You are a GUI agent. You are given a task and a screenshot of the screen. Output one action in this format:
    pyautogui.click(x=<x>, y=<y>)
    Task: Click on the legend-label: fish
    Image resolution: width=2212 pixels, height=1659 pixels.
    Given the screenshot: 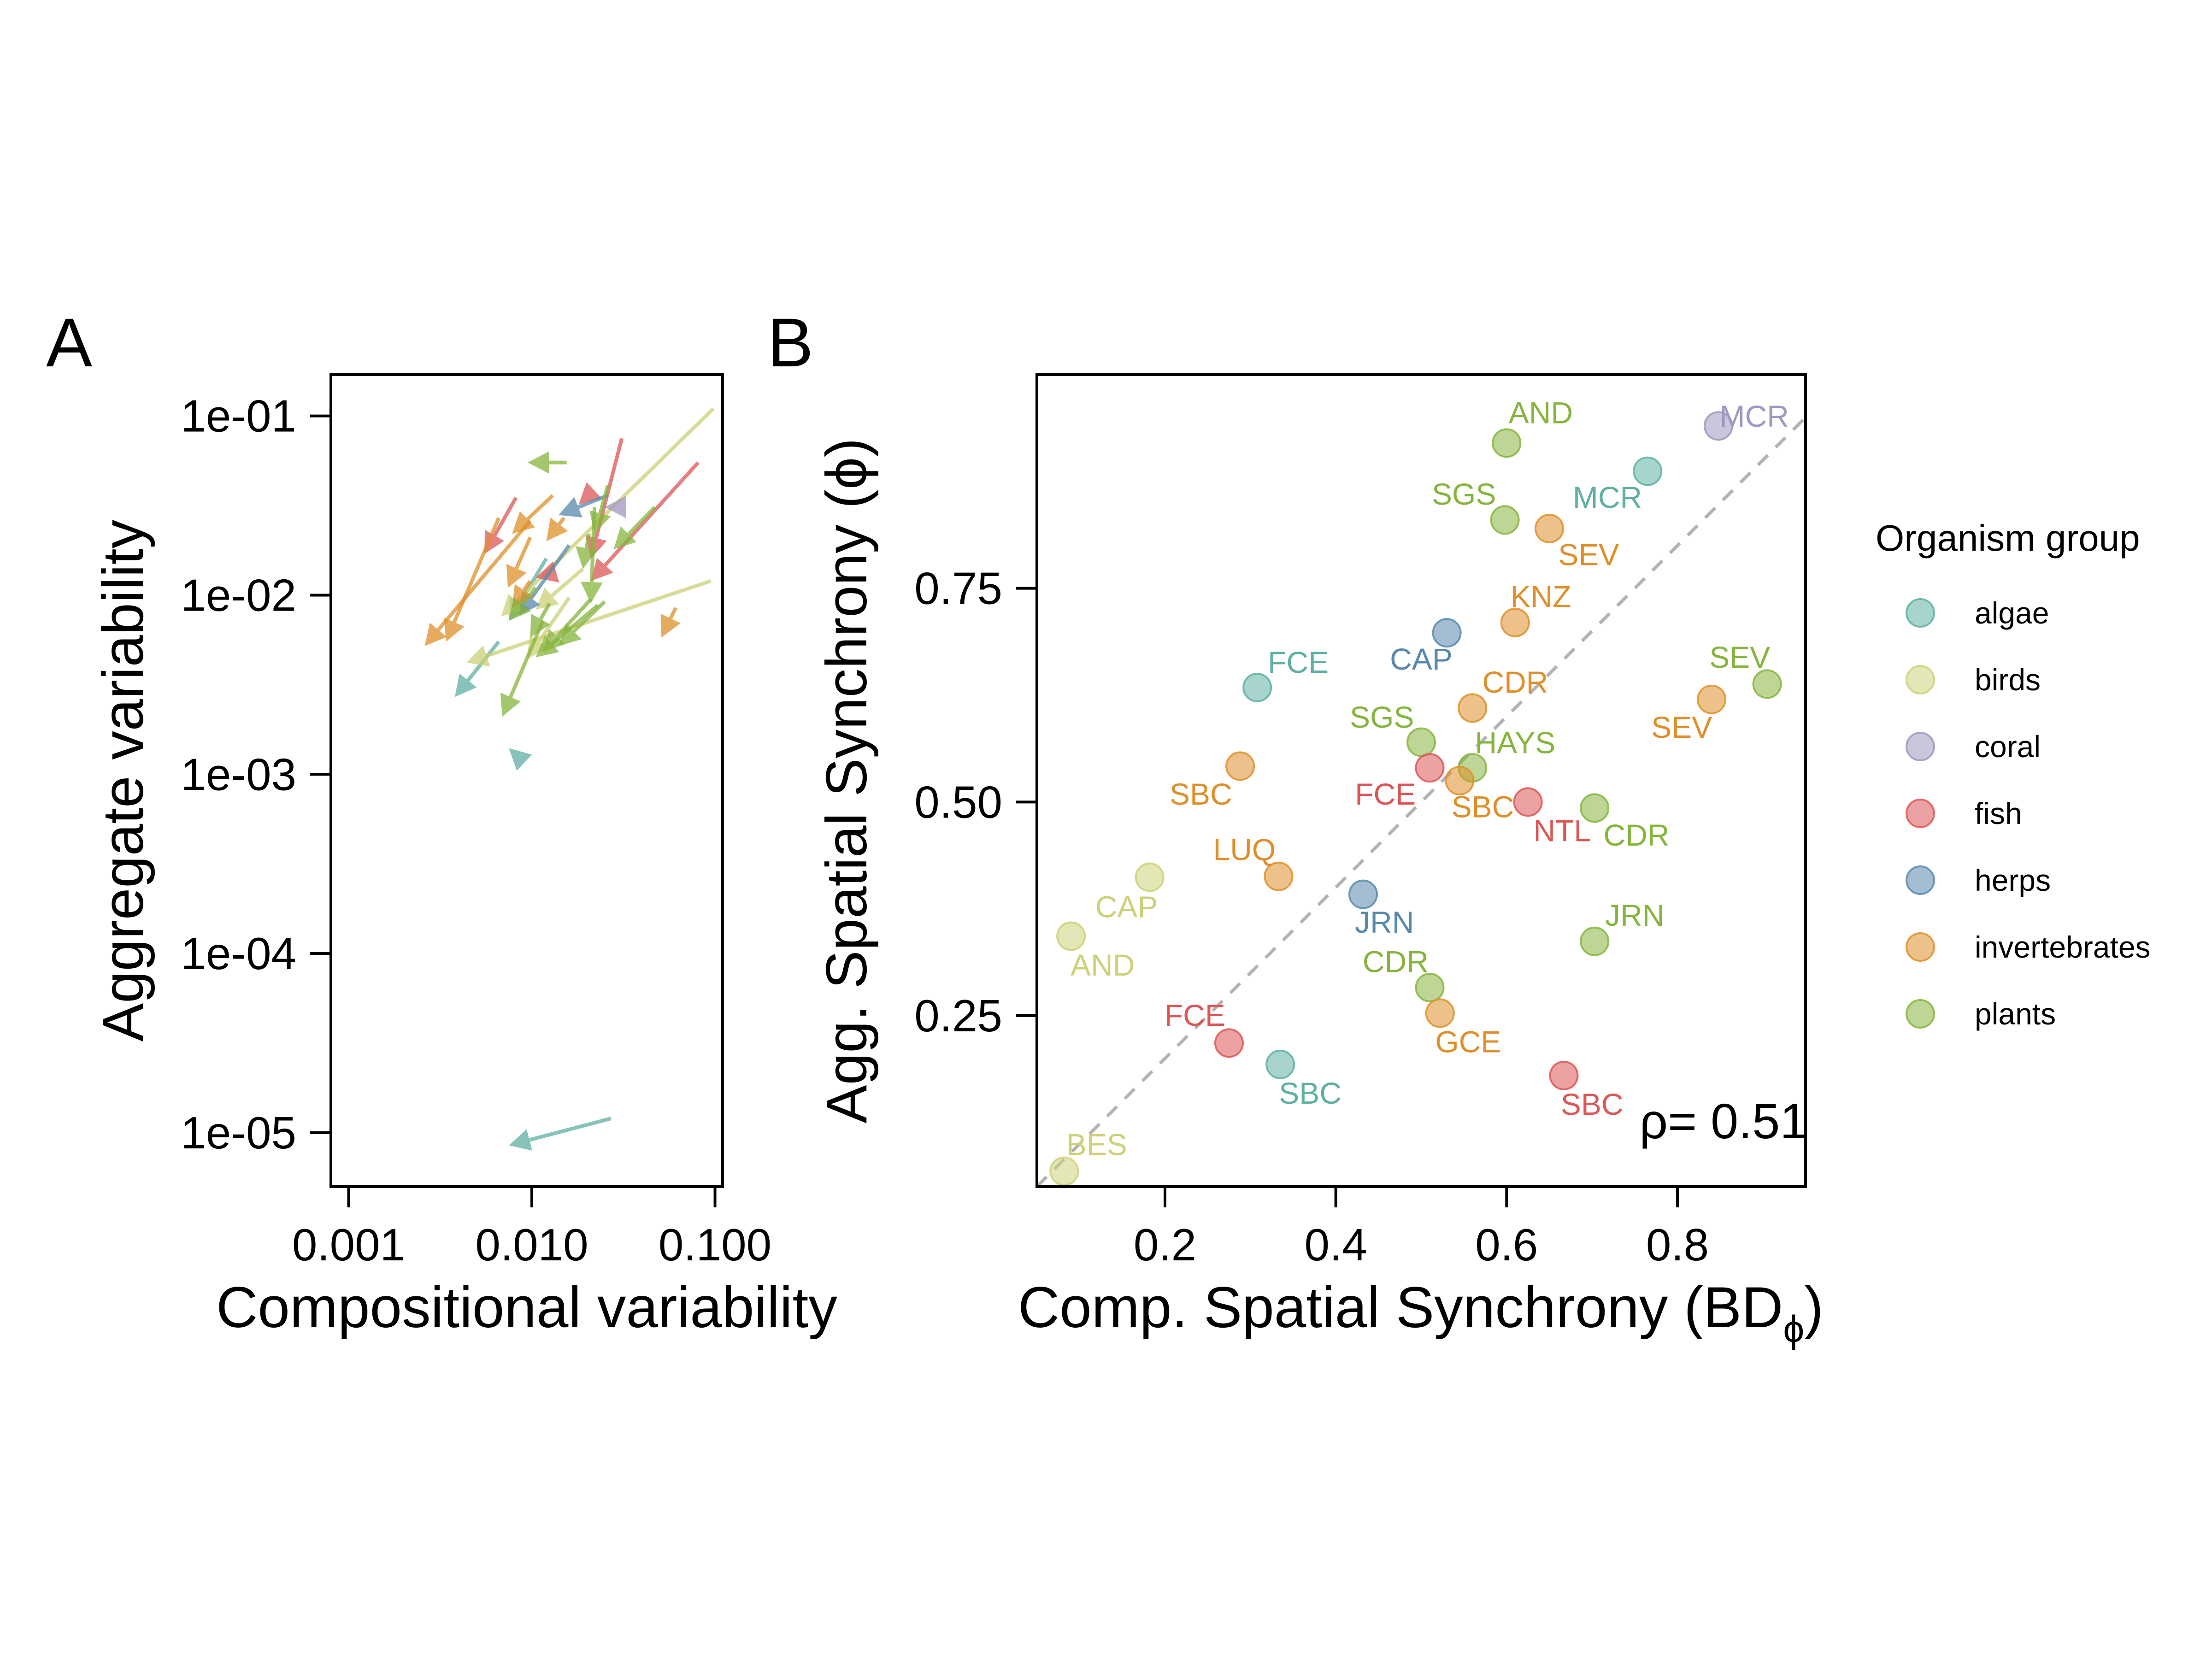 What is the action you would take?
    pyautogui.click(x=1998, y=813)
    